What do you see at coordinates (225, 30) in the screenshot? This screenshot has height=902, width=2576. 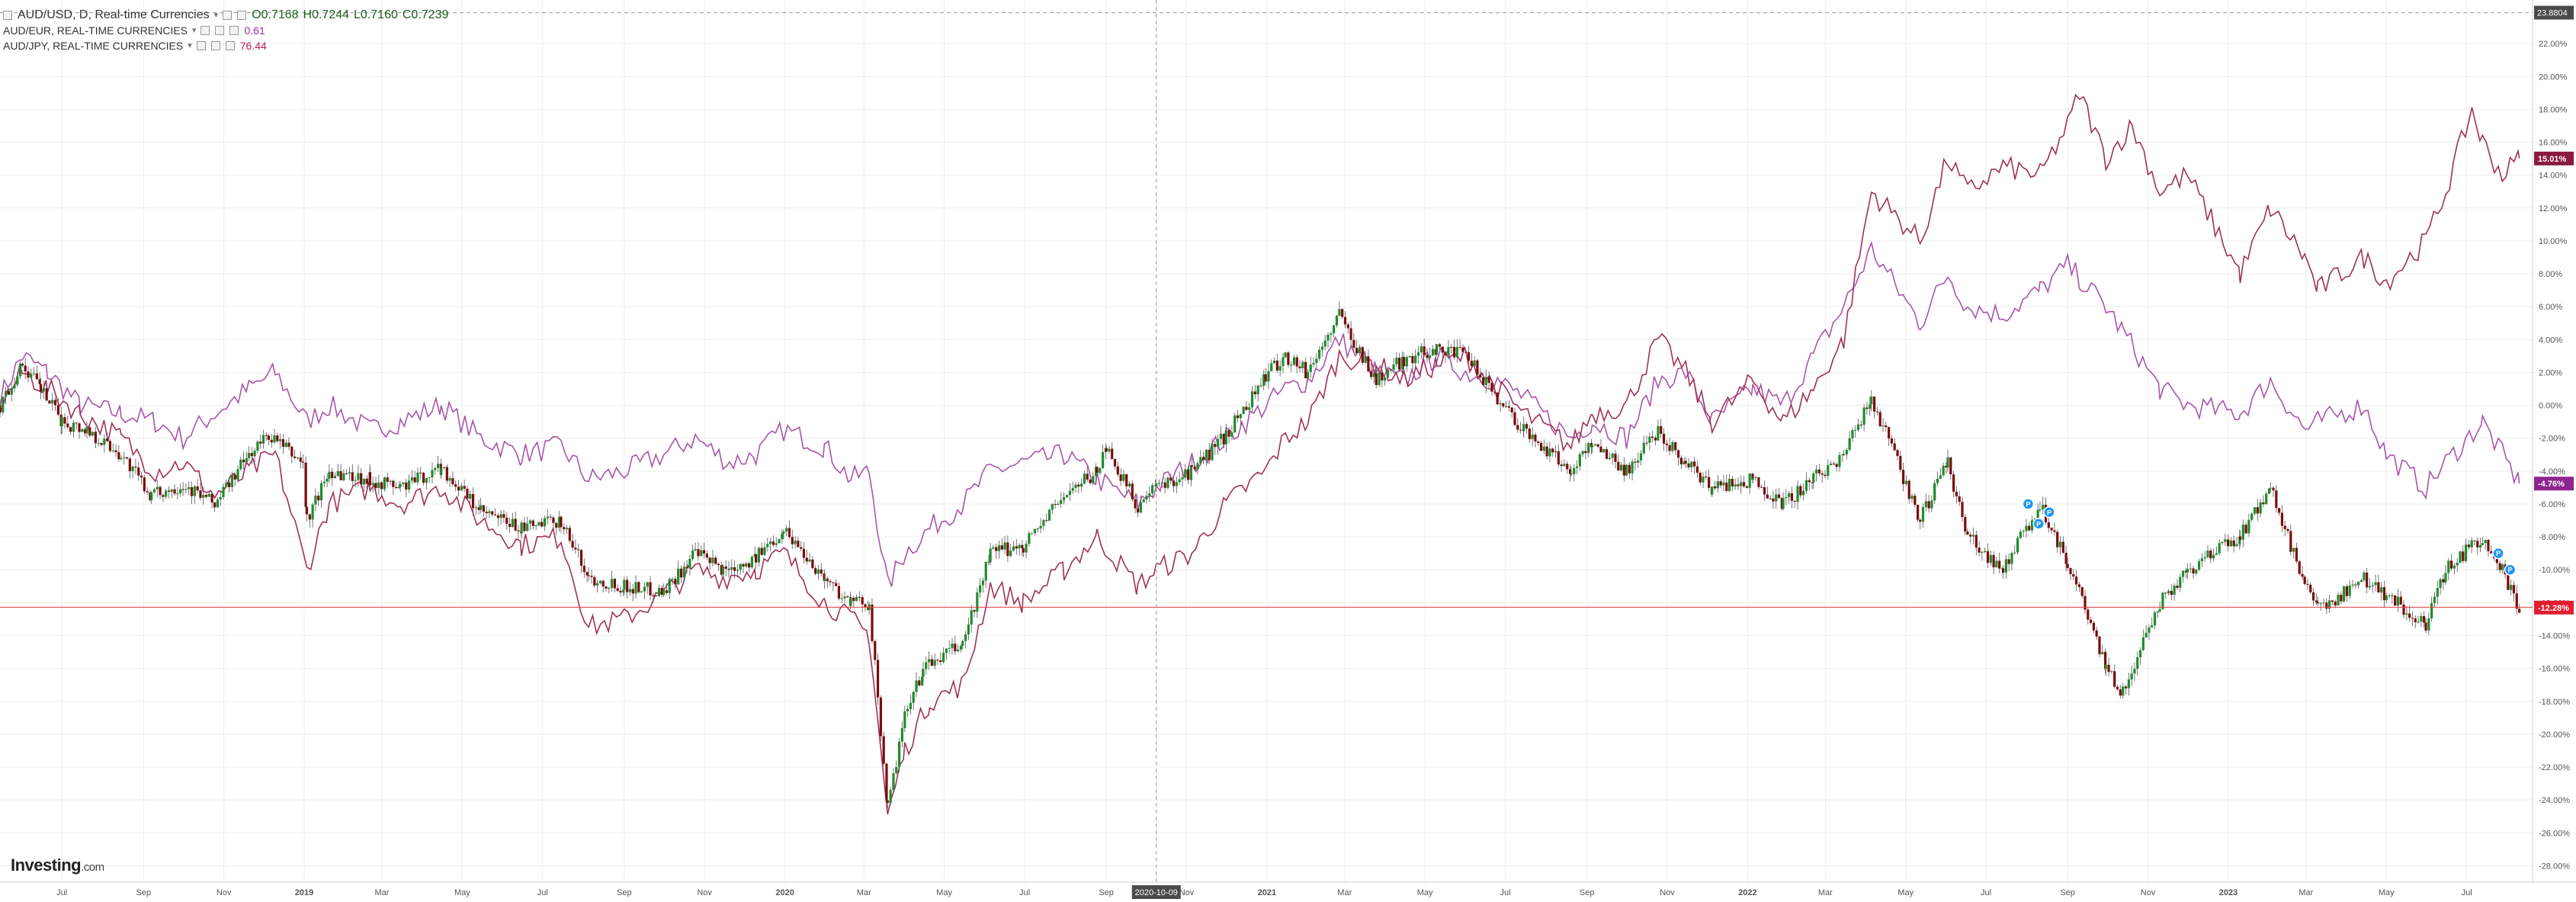 I see `legend-overlay-eur: AUD/EUR, REAL-TIME CURRENCIES ▾ 0.61` at bounding box center [225, 30].